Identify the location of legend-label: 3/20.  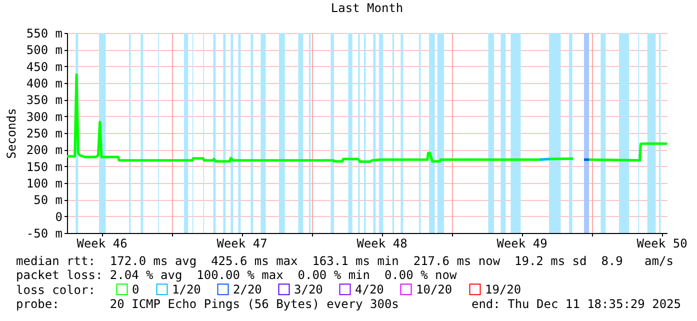
(308, 289).